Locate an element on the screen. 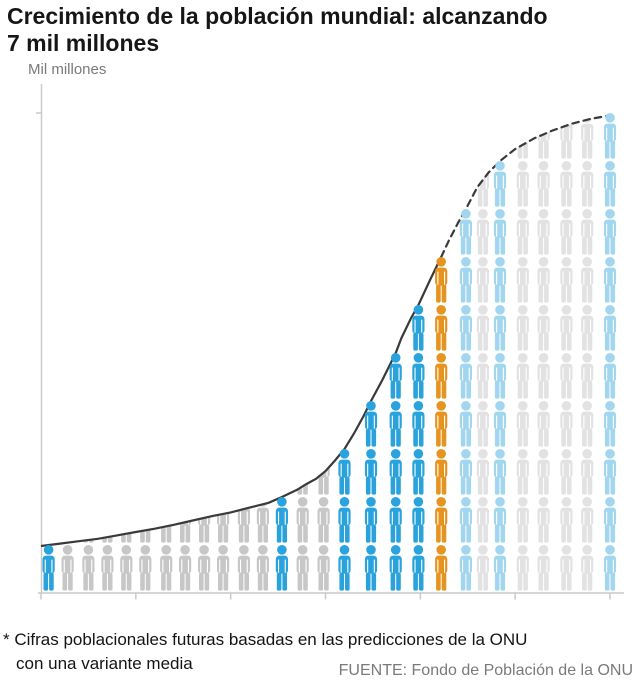  pictogram-column-1974 is located at coordinates (371, 496).